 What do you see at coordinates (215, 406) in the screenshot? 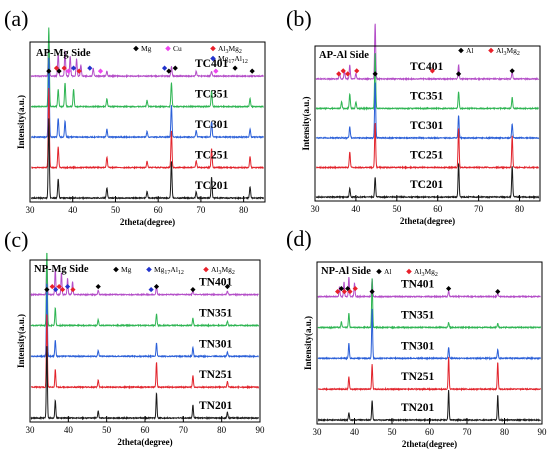
I see `sample-label: TN201` at bounding box center [215, 406].